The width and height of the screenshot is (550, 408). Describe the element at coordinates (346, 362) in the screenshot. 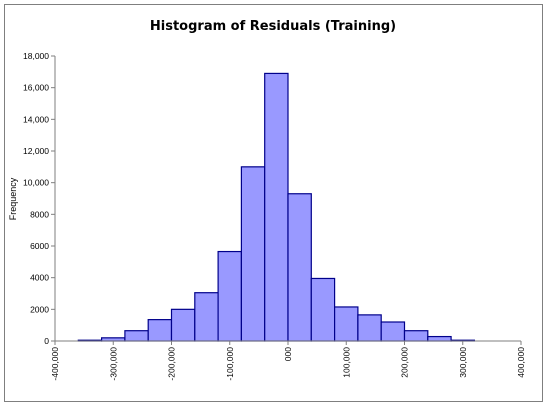

I see `x-tick-label-5: 100,000` at that location.